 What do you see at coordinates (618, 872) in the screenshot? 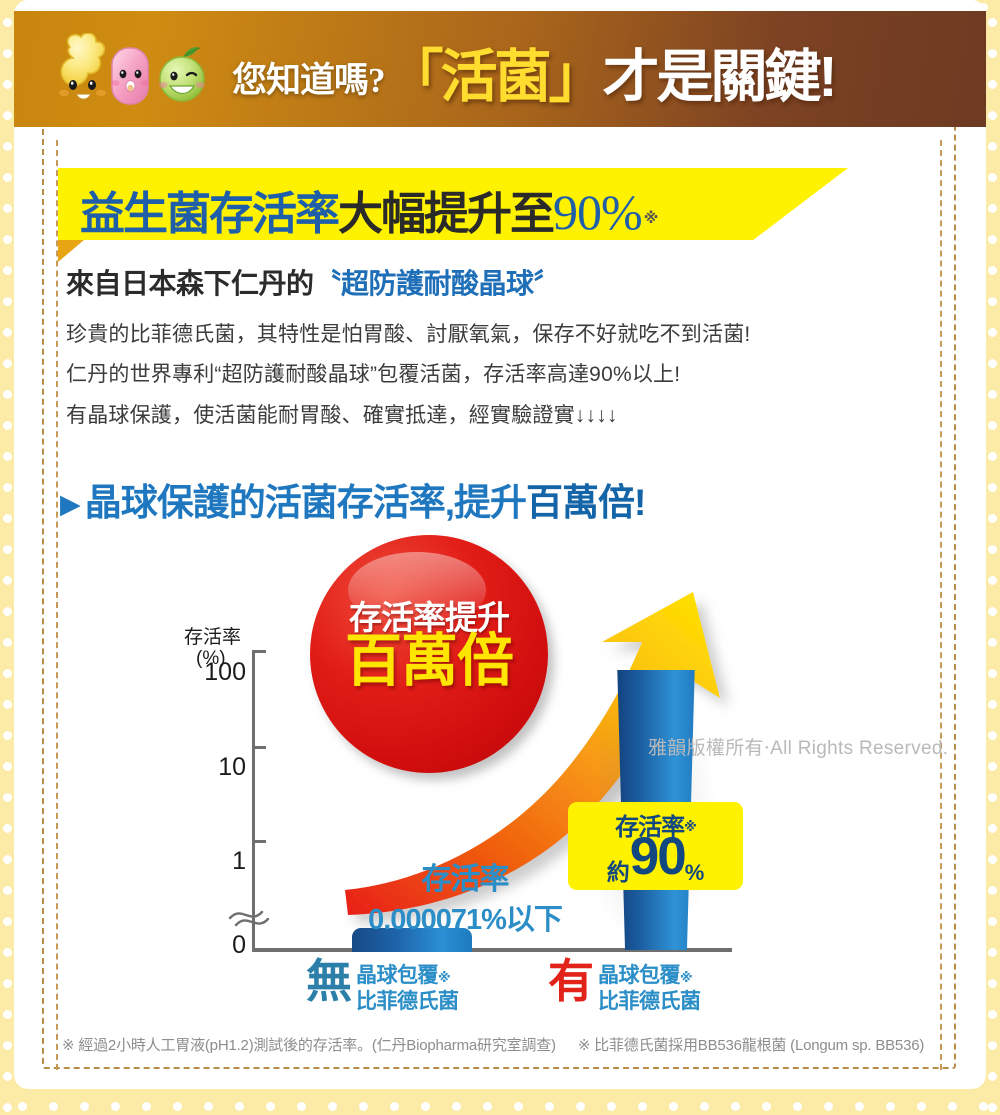
I see `right-callout-prefix: 約` at bounding box center [618, 872].